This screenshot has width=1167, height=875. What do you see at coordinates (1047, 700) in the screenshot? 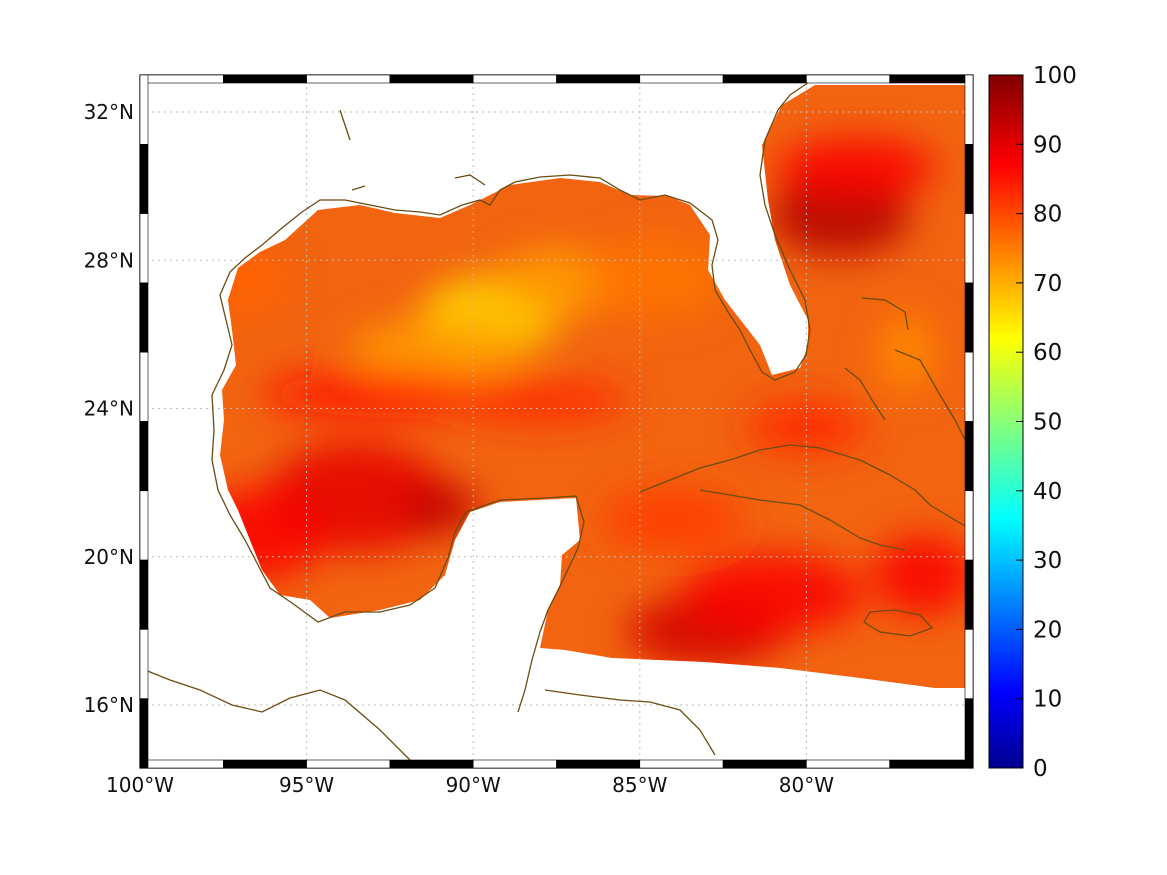
I see `colorbar-tick-label: 10` at bounding box center [1047, 700].